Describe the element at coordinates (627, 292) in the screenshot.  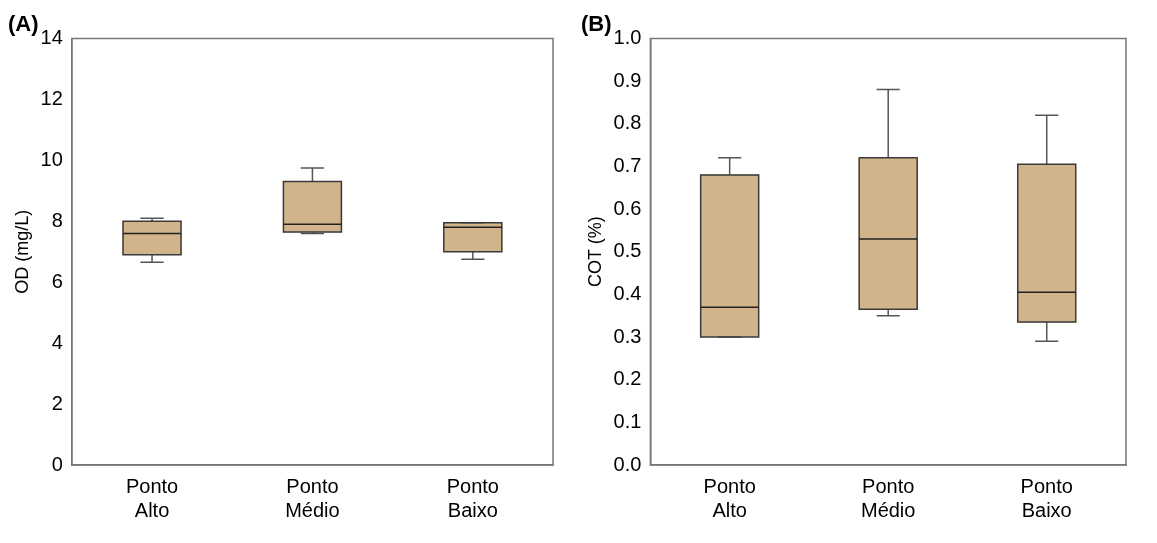
I see `y-tick-label: 0.4` at that location.